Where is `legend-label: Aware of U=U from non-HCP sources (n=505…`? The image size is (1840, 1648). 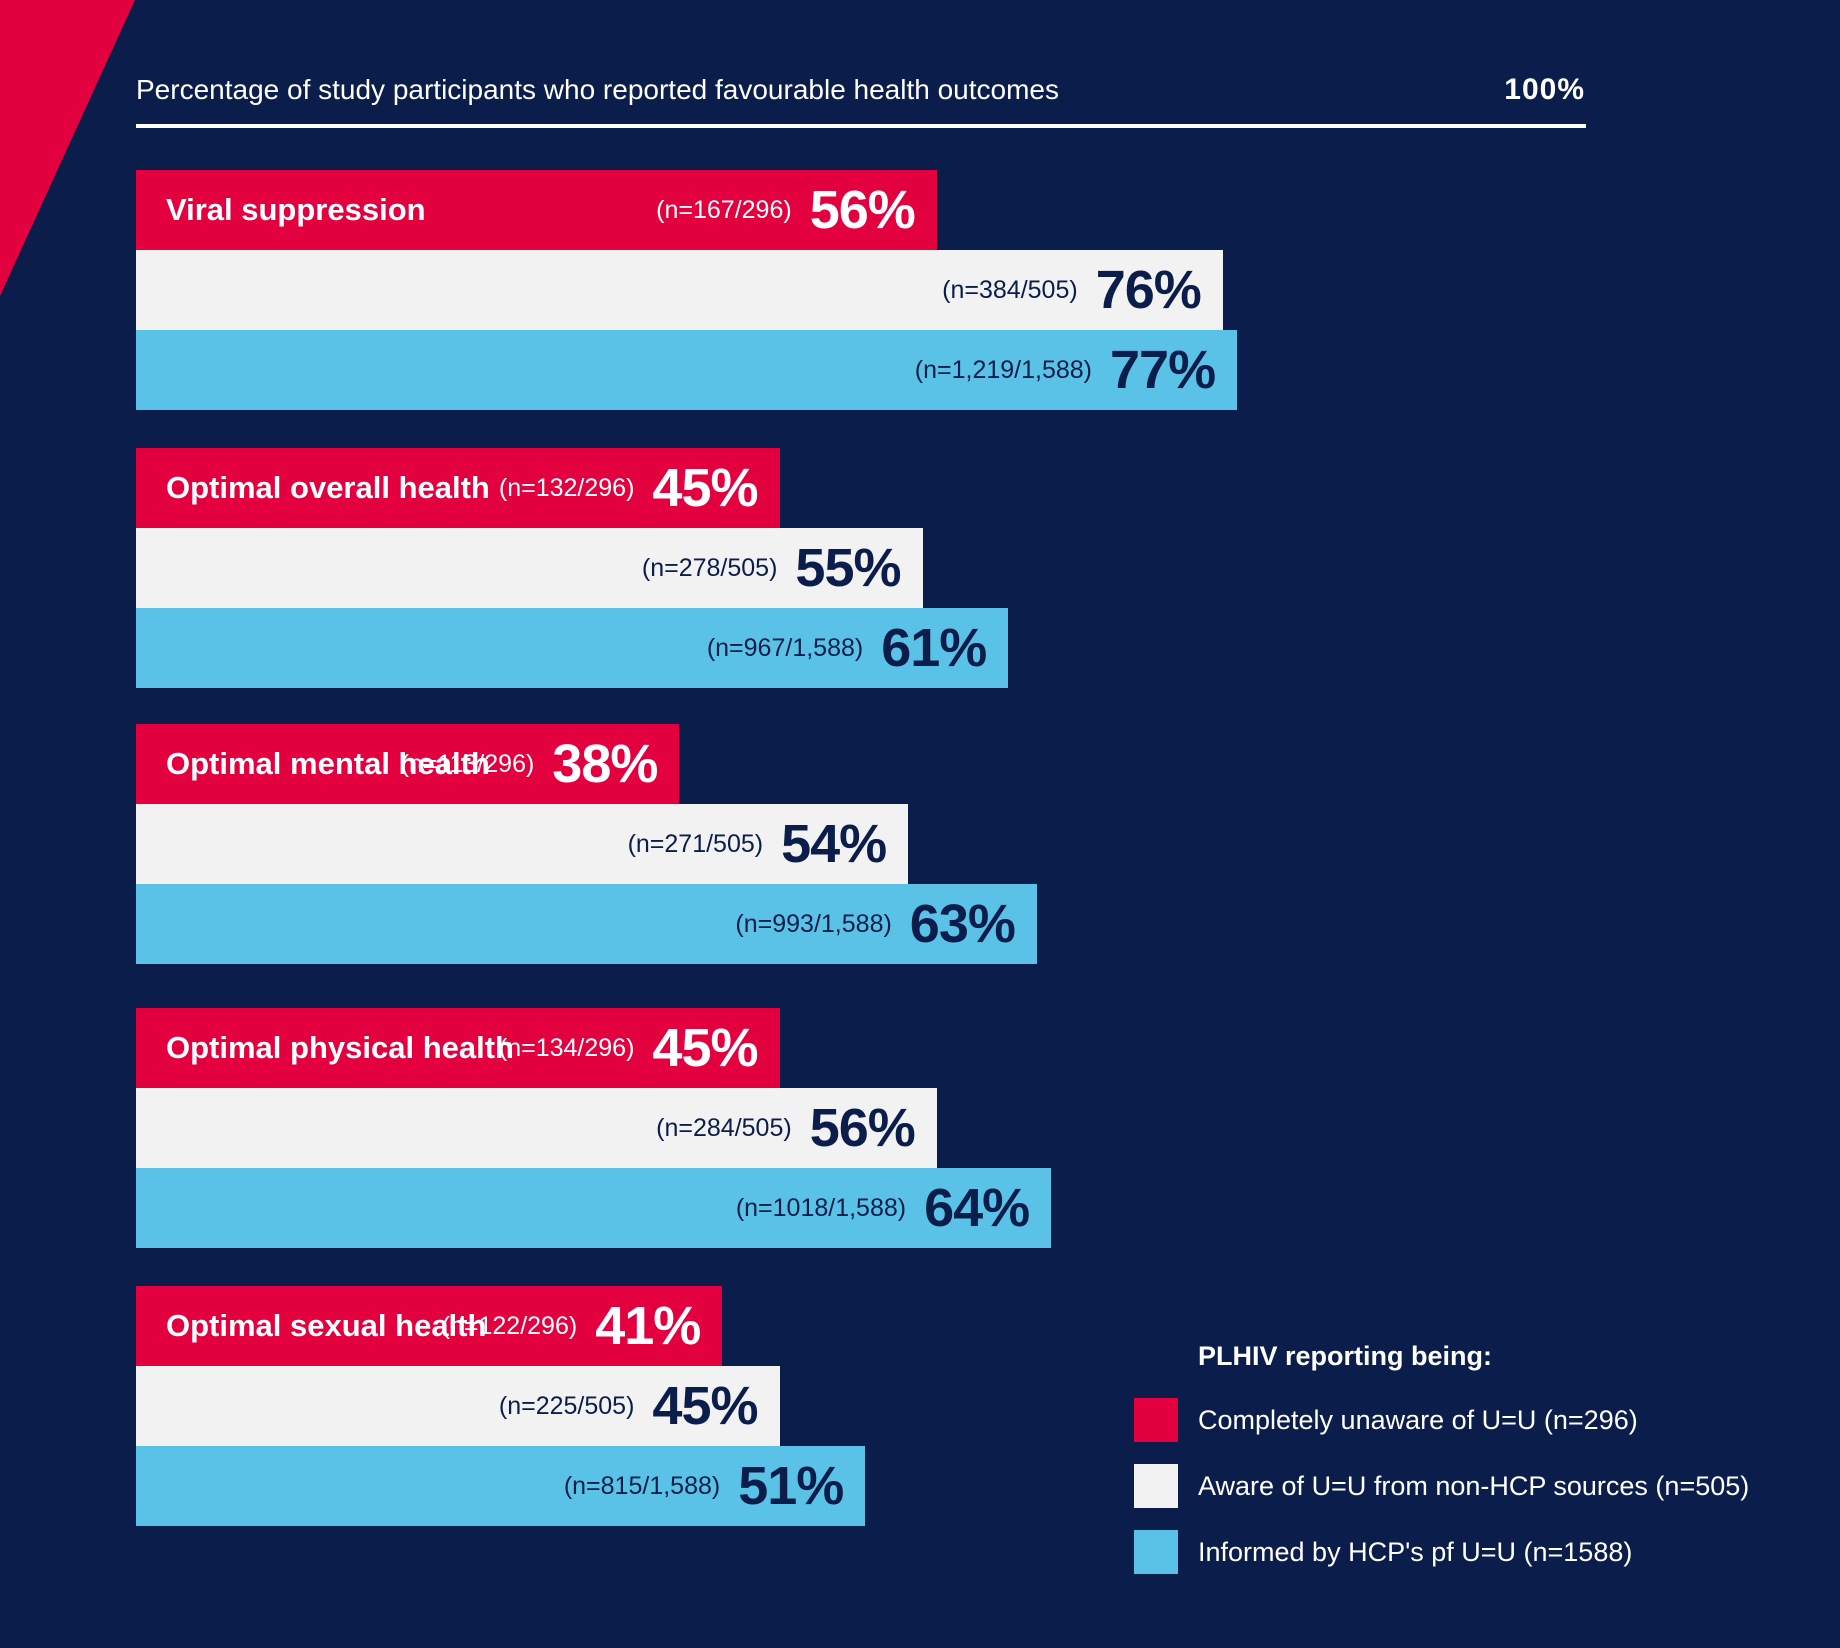 legend-label: Aware of U=U from non-HCP sources (n=505… is located at coordinates (1474, 1485).